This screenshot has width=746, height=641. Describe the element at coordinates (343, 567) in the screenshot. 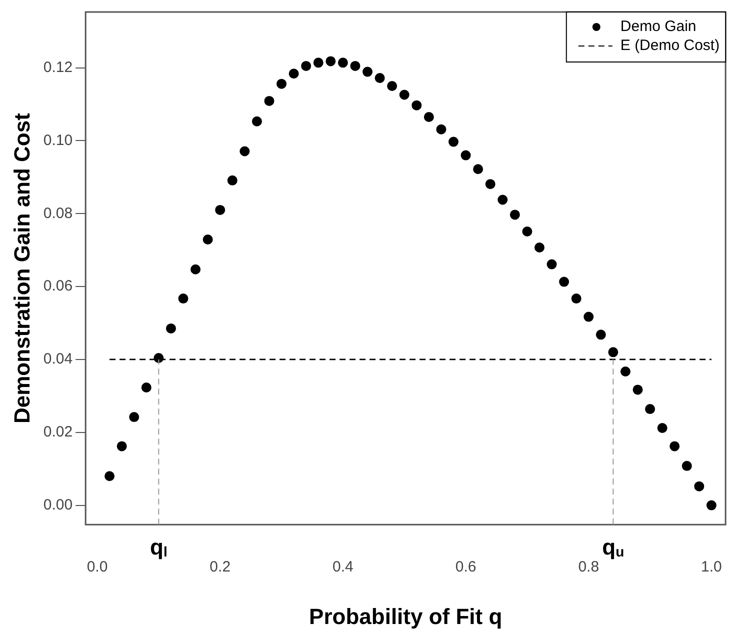

I see `x-tick-label: 0.4` at that location.